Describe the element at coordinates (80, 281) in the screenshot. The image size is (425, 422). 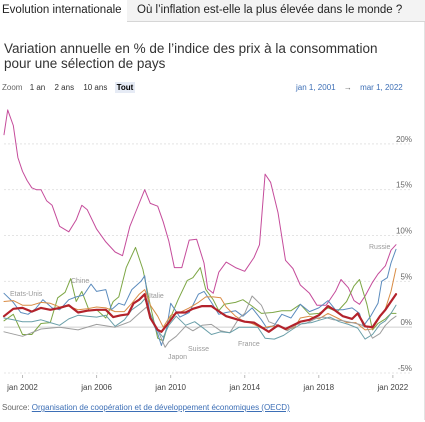
I see `series-annotation: Chine` at that location.